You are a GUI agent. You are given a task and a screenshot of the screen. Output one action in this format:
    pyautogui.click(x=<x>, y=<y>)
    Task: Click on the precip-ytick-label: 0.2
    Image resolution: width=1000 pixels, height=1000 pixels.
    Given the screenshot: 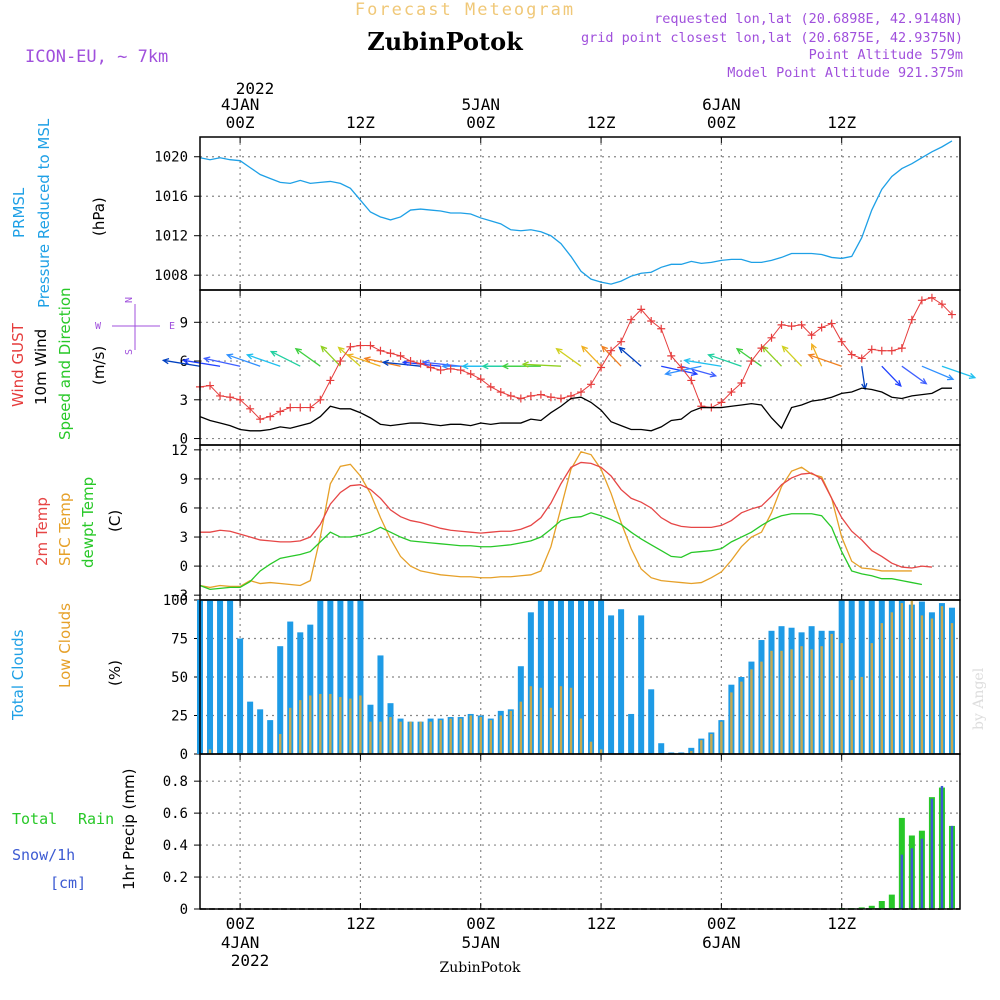 What is the action you would take?
    pyautogui.click(x=175, y=878)
    